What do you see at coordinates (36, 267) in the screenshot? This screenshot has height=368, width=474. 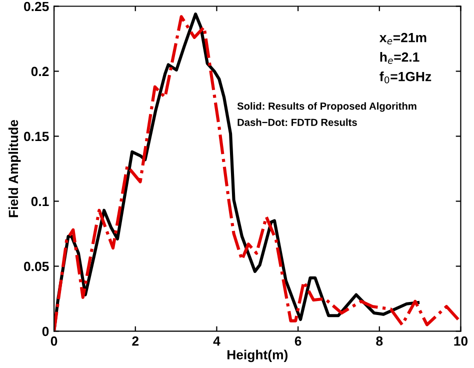 I see `y-tick-label: 0.05` at bounding box center [36, 267].